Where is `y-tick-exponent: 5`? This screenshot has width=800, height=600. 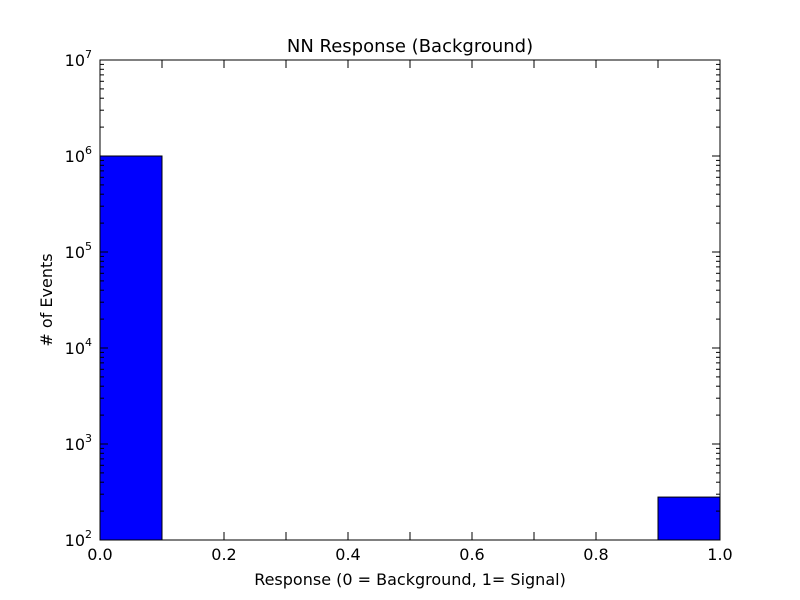 y-tick-exponent: 5 is located at coordinates (88, 246).